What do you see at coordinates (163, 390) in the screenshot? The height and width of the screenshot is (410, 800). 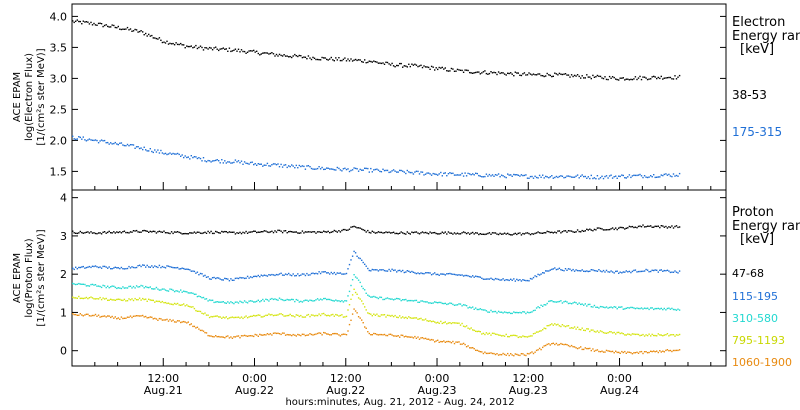 I see `xtick-date-label: Aug.21` at bounding box center [163, 390].